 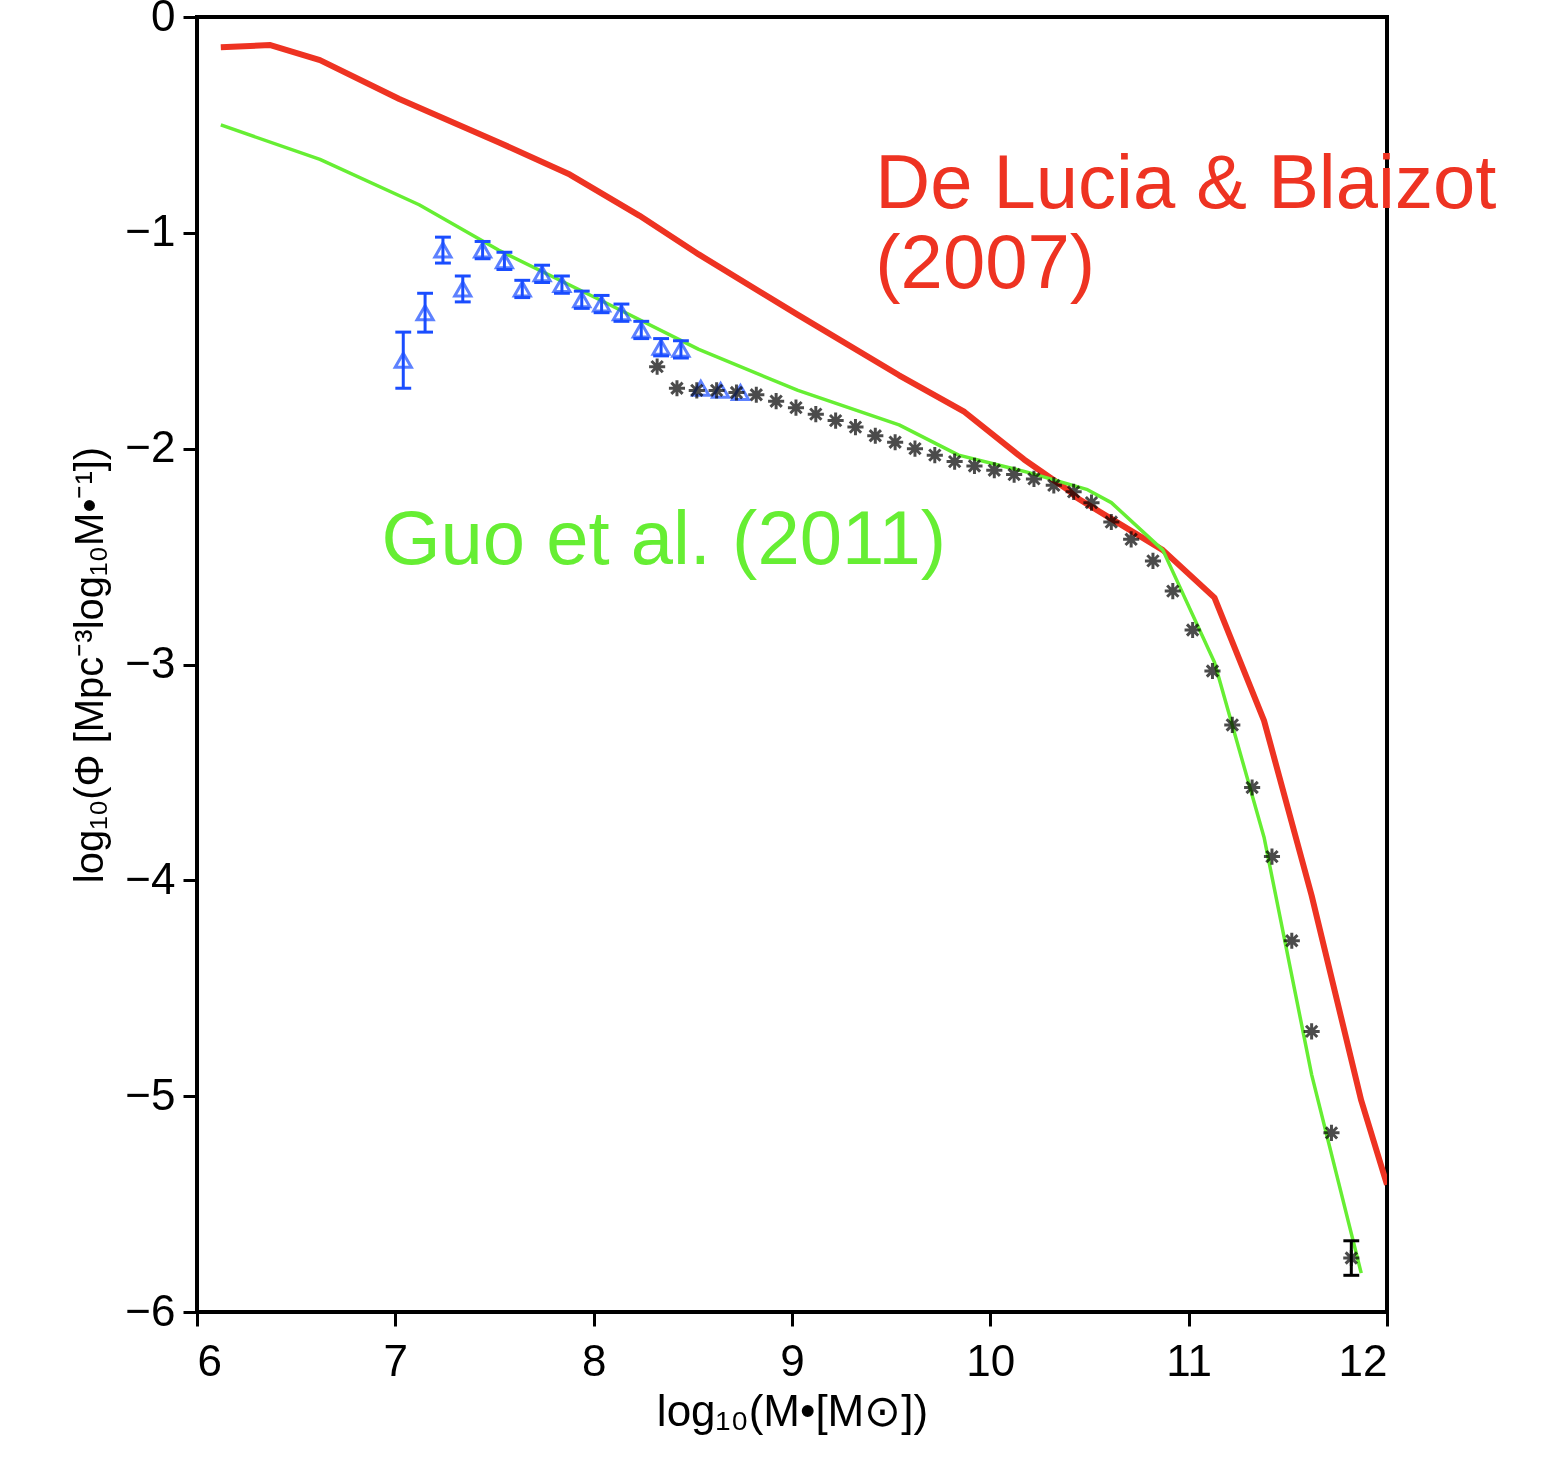 I want to click on y-tick-label: −5, so click(x=150, y=1094).